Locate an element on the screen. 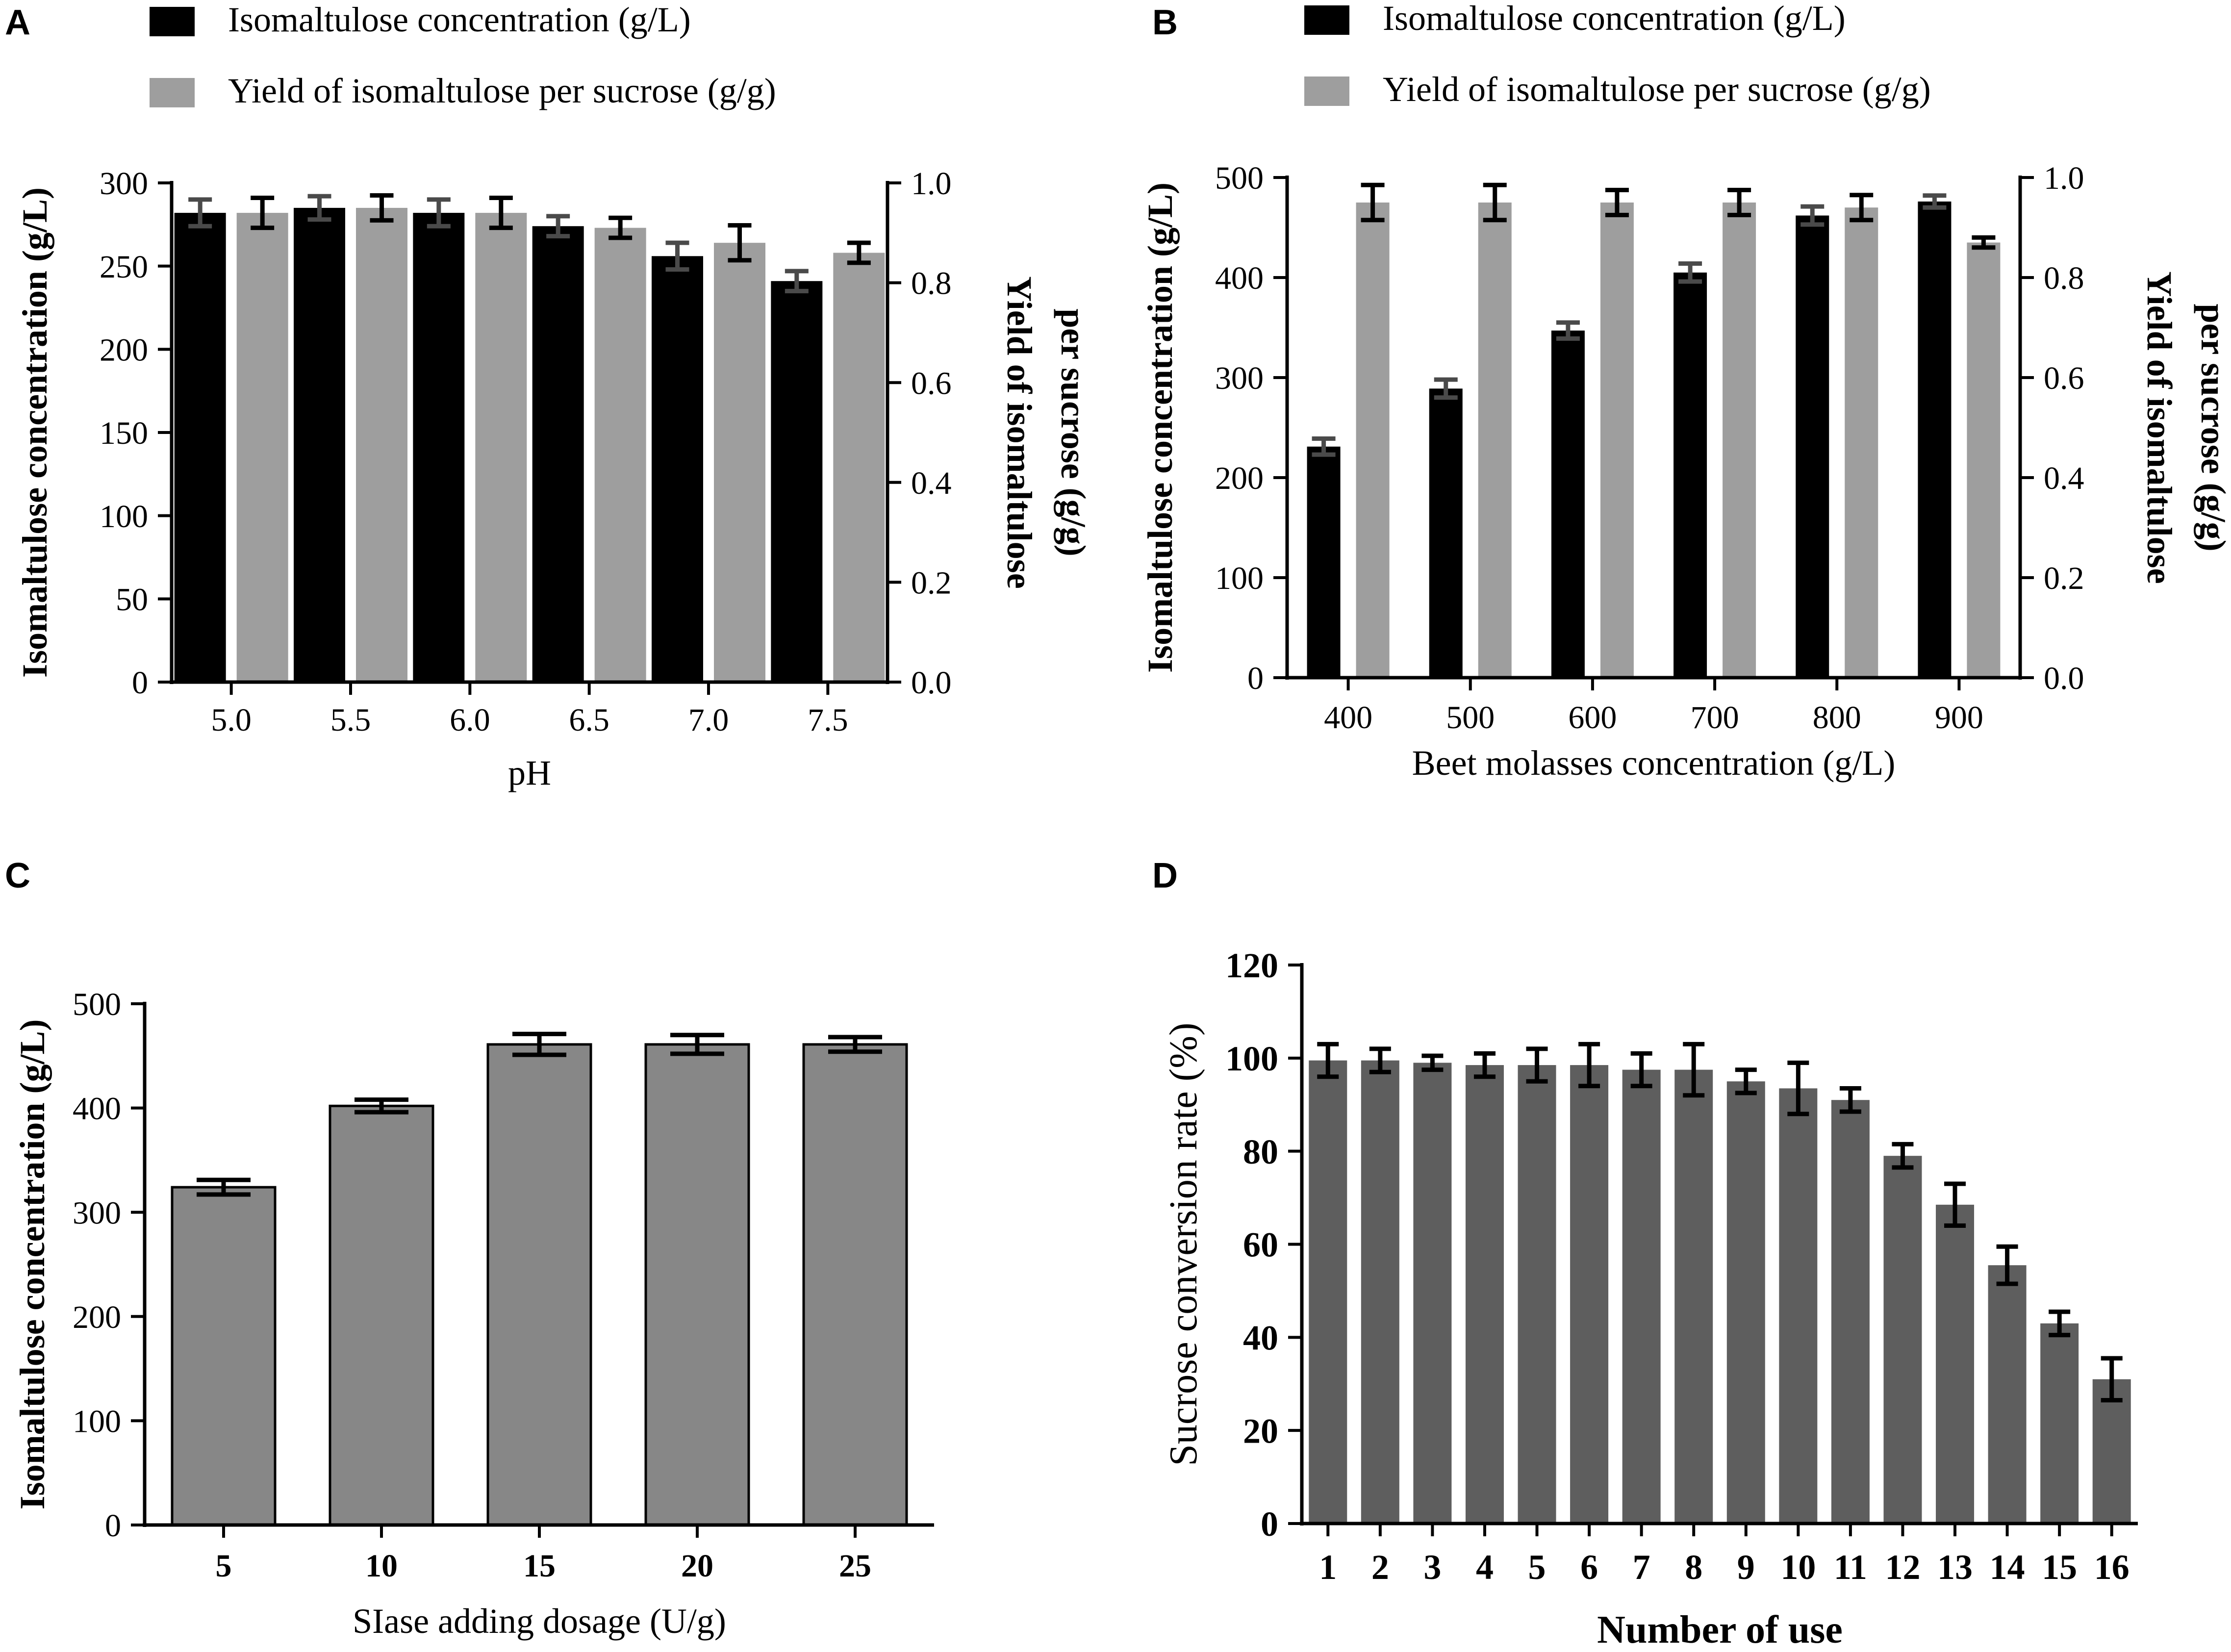 This screenshot has height=1652, width=2231. panel-letter: D is located at coordinates (1165, 875).